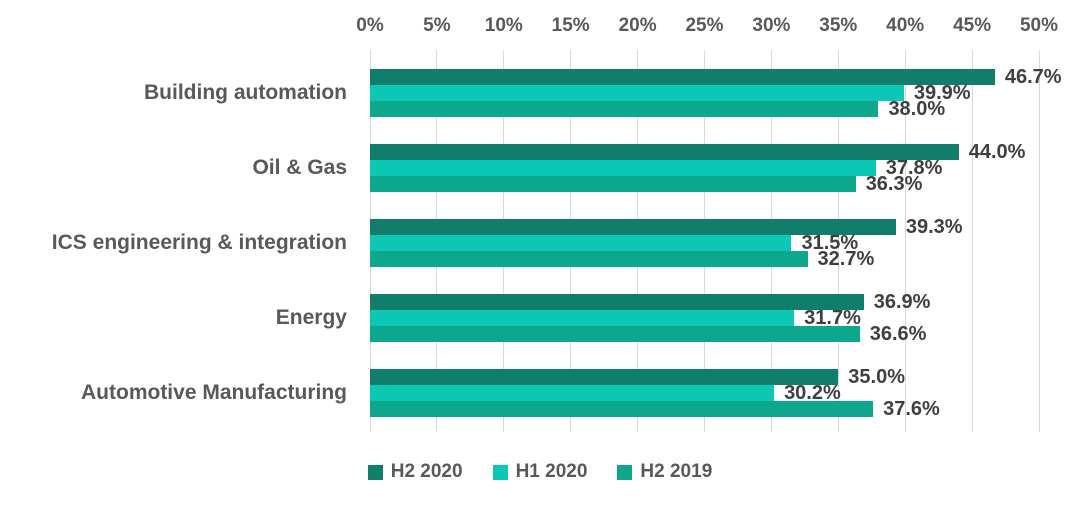 This screenshot has width=1080, height=509. Describe the element at coordinates (942, 92) in the screenshot. I see `data-label: 39.9%` at that location.